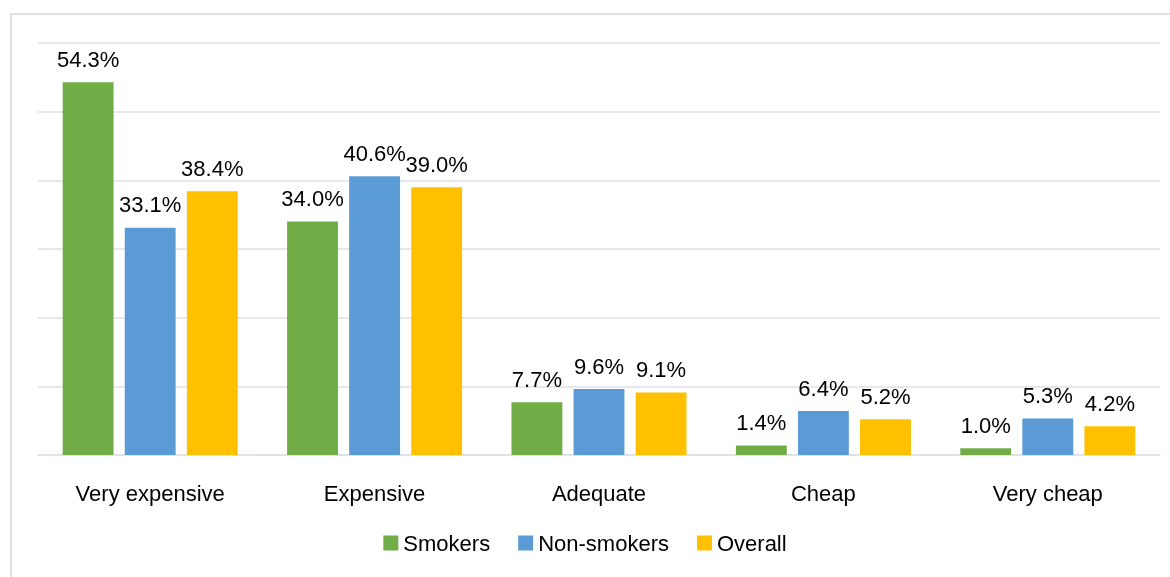 Image resolution: width=1170 pixels, height=577 pixels. Describe the element at coordinates (885, 396) in the screenshot. I see `data-label: 5.2%` at that location.